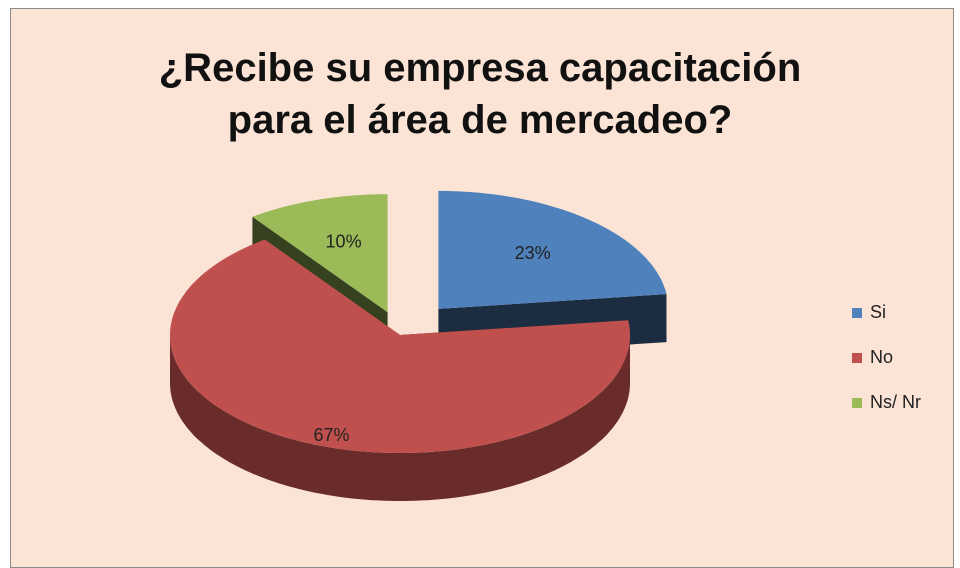  What do you see at coordinates (878, 312) in the screenshot?
I see `legend-label: Si` at bounding box center [878, 312].